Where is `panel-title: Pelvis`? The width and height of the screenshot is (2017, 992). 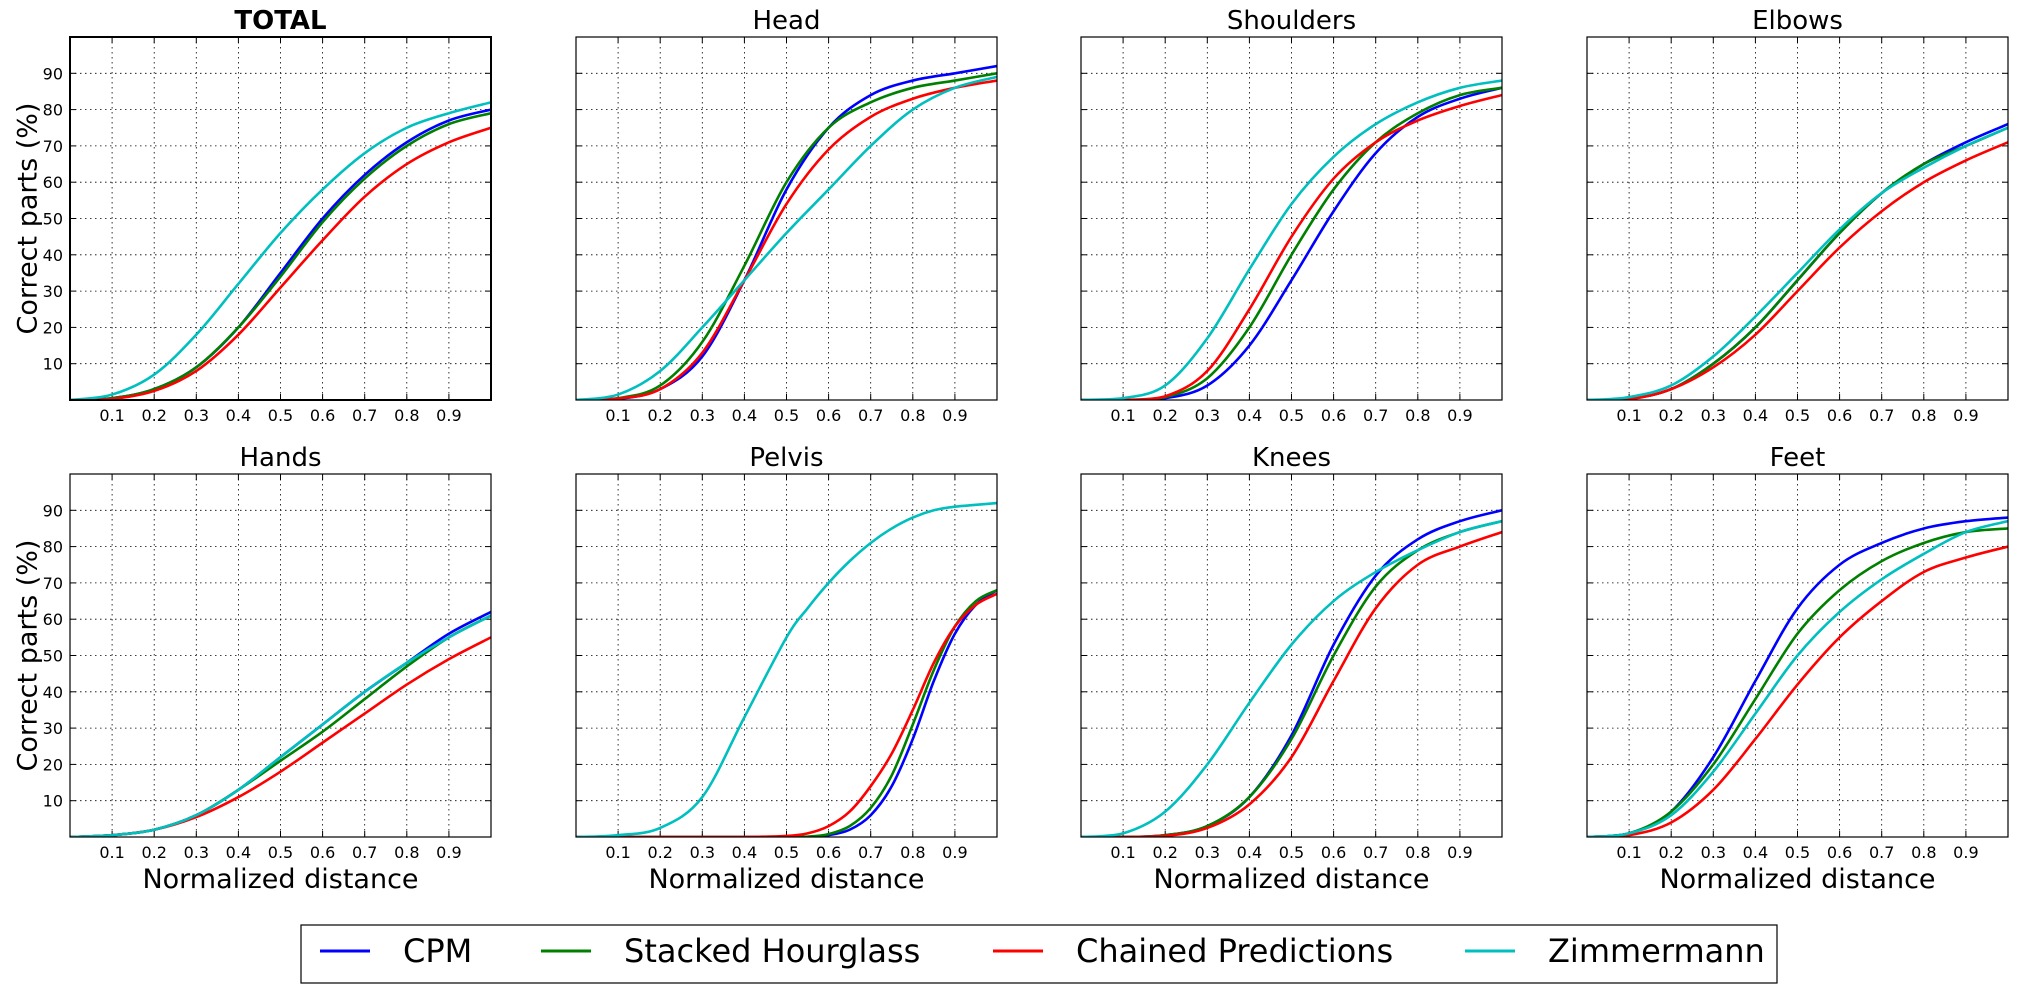 panel-title: Pelvis is located at coordinates (786, 458).